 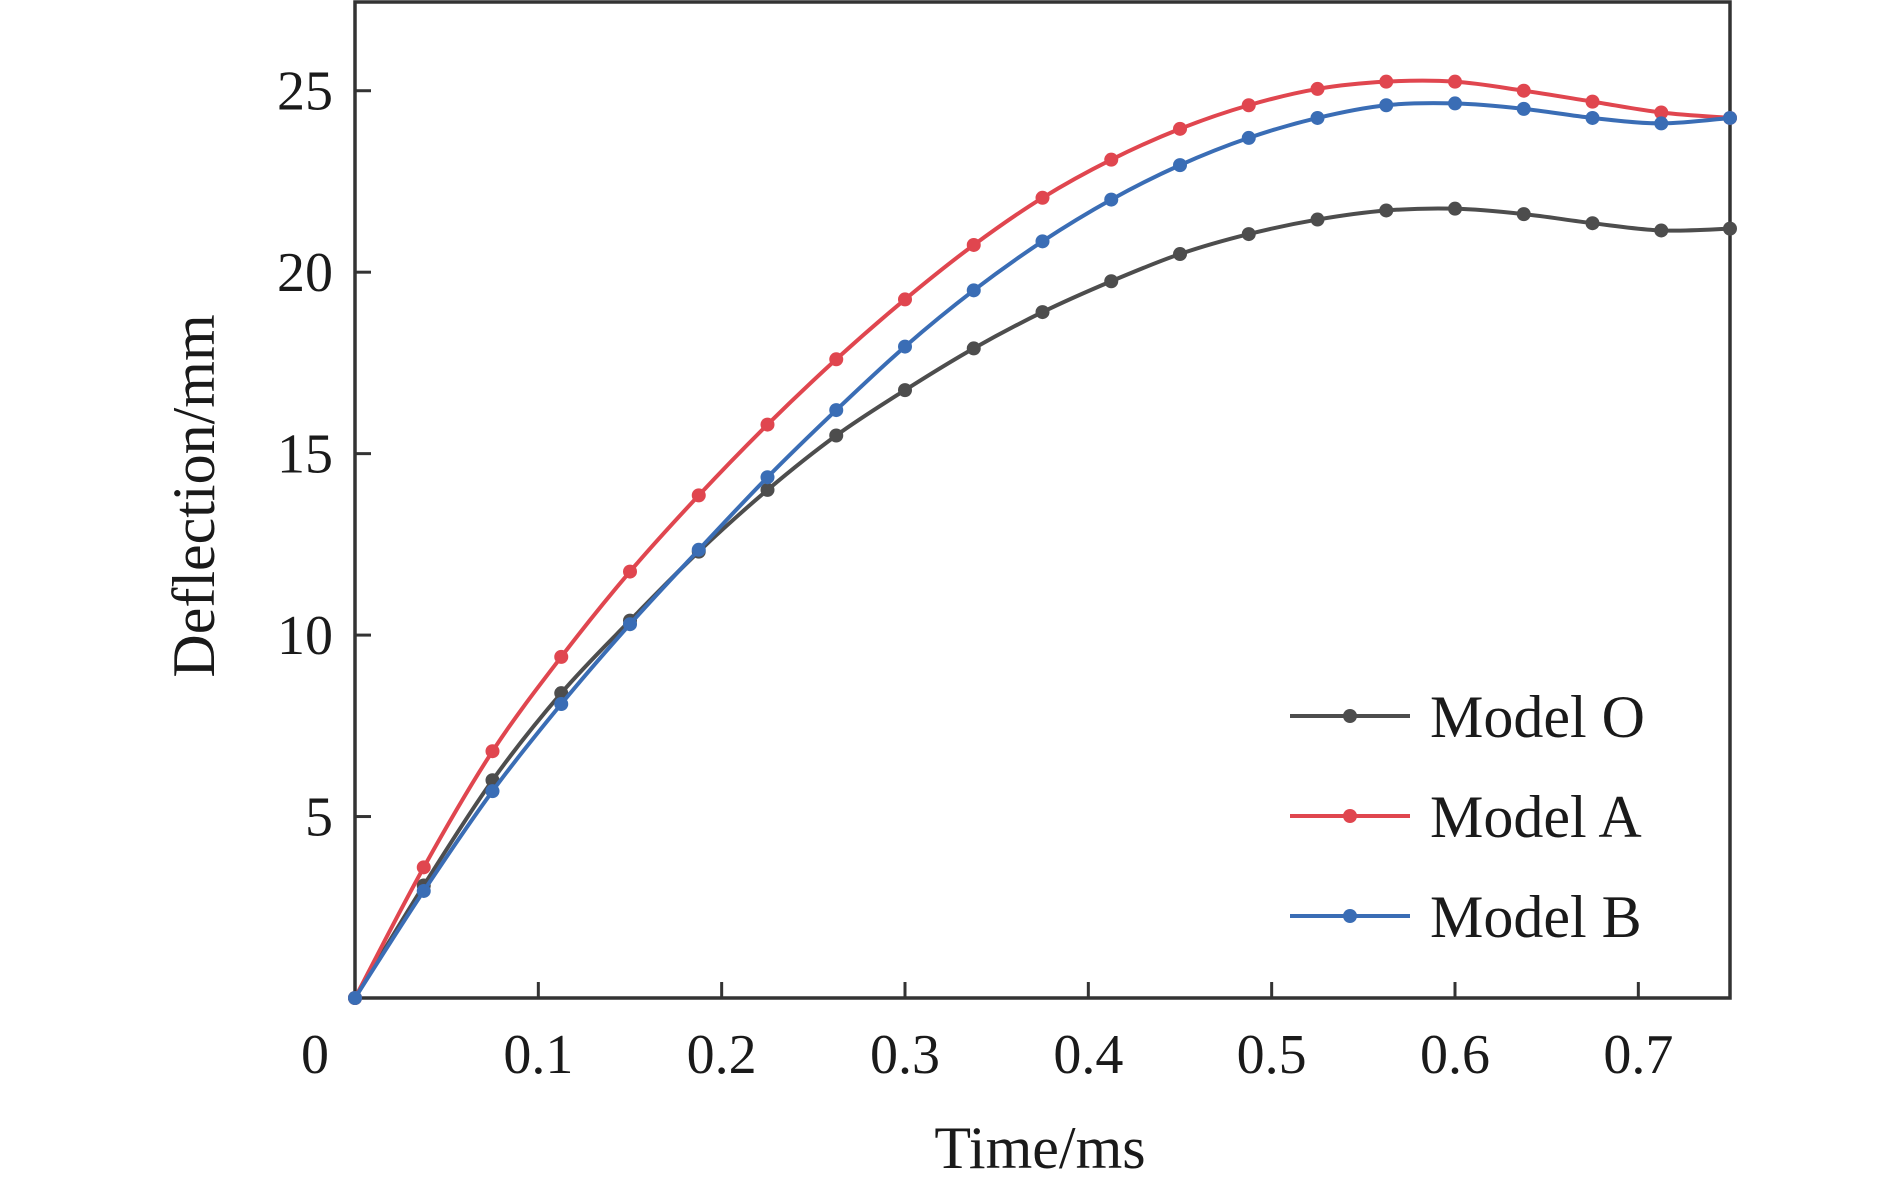 I want to click on legend-item-model-b: Model B, so click(x=1466, y=917).